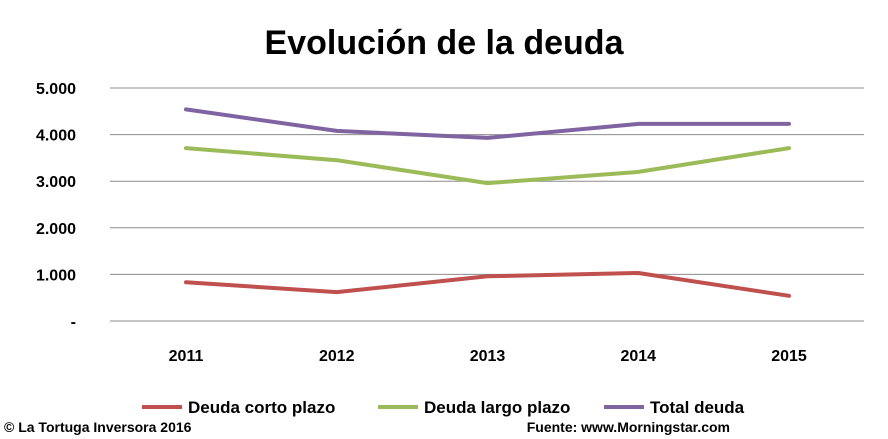  What do you see at coordinates (56, 229) in the screenshot?
I see `y-tick-label: 2.000` at bounding box center [56, 229].